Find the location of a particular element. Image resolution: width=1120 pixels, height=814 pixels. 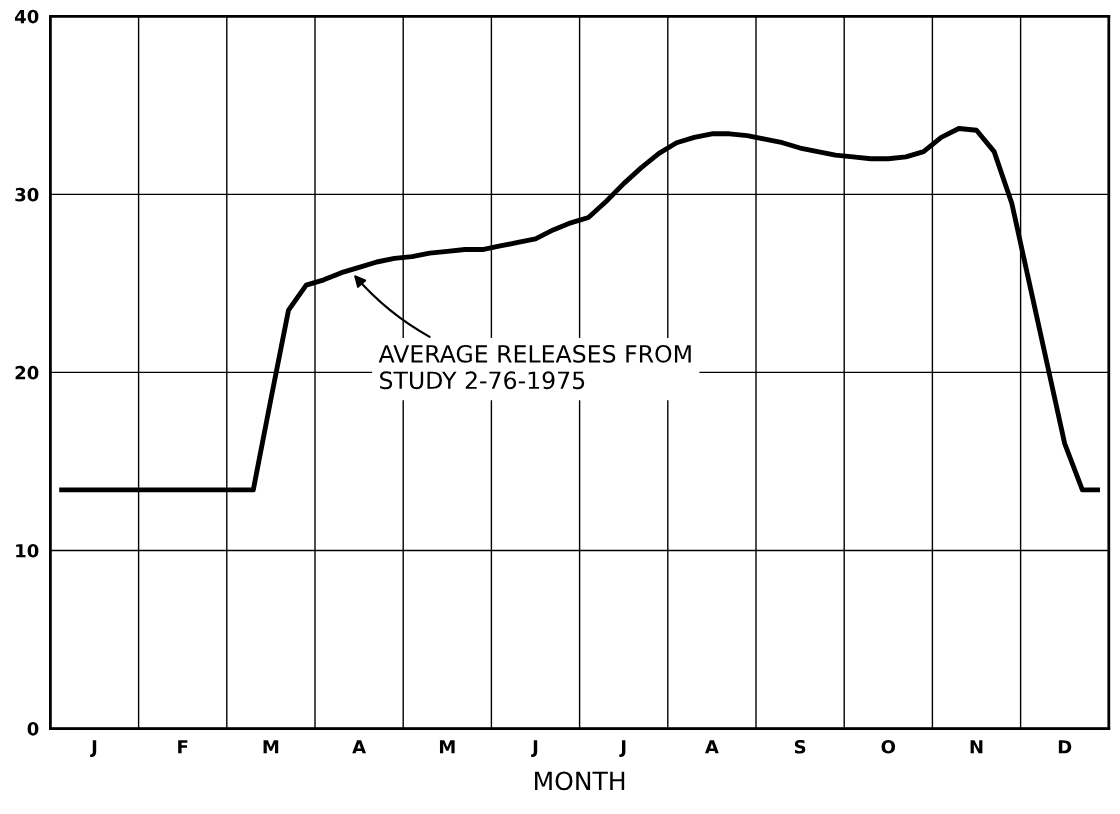

x-tick-label: D is located at coordinates (1065, 747).